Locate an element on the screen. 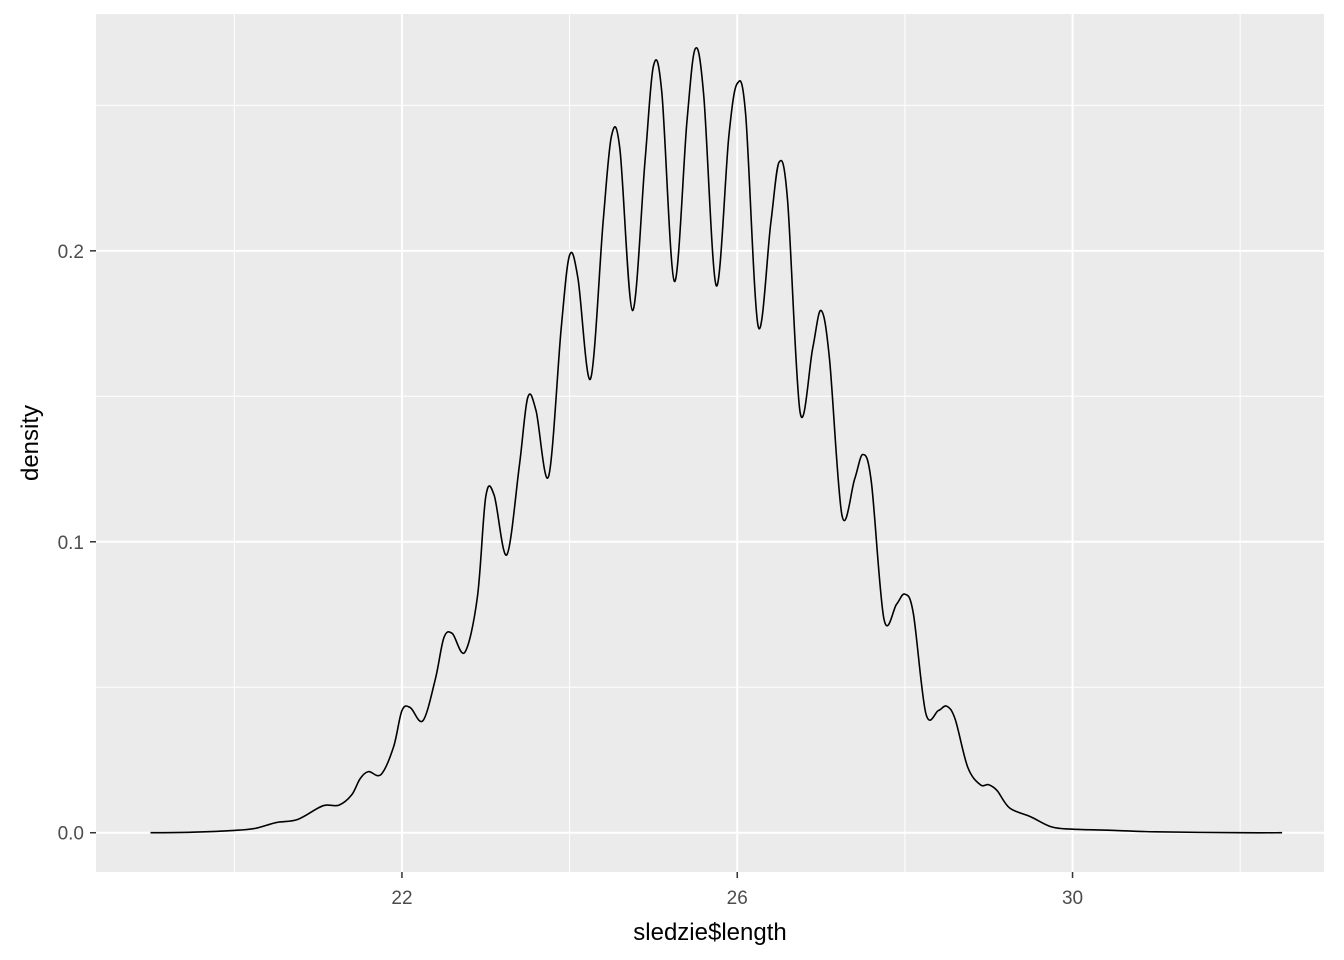  y-tick-label: 0.2 is located at coordinates (71, 252).